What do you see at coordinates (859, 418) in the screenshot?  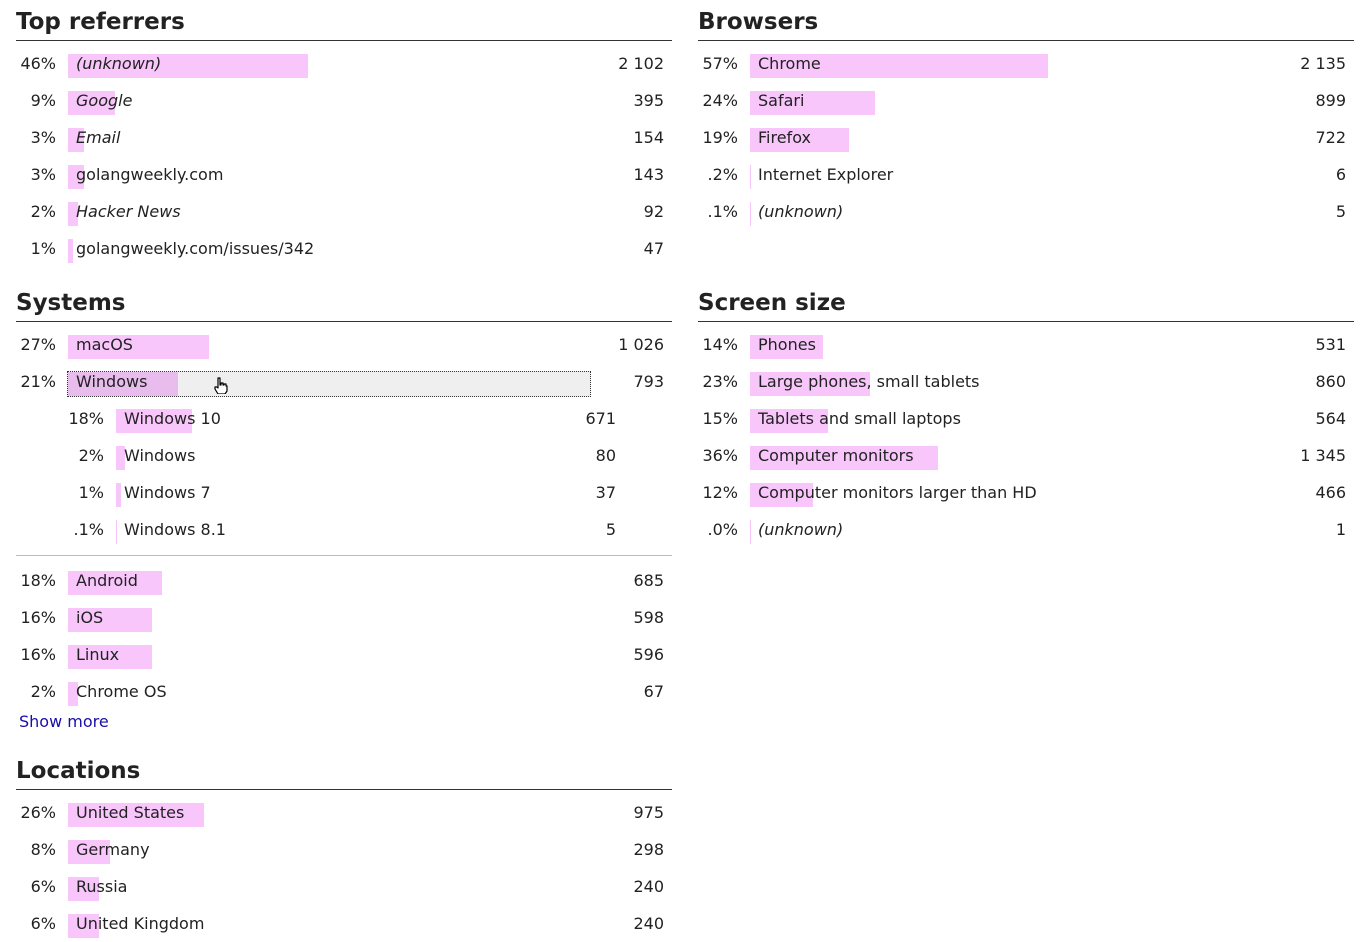 I see `row-label: Tablets and small laptops` at bounding box center [859, 418].